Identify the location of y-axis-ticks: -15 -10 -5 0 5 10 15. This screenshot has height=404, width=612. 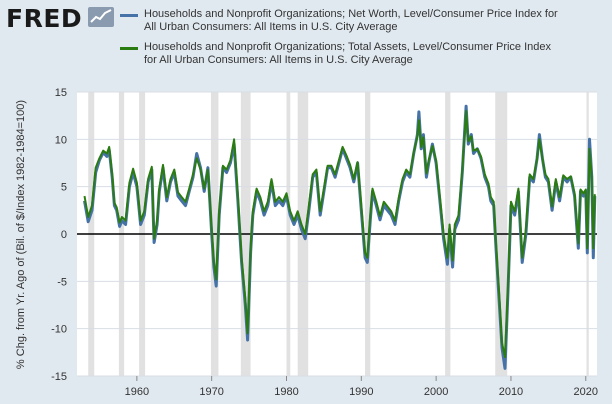
(59, 235).